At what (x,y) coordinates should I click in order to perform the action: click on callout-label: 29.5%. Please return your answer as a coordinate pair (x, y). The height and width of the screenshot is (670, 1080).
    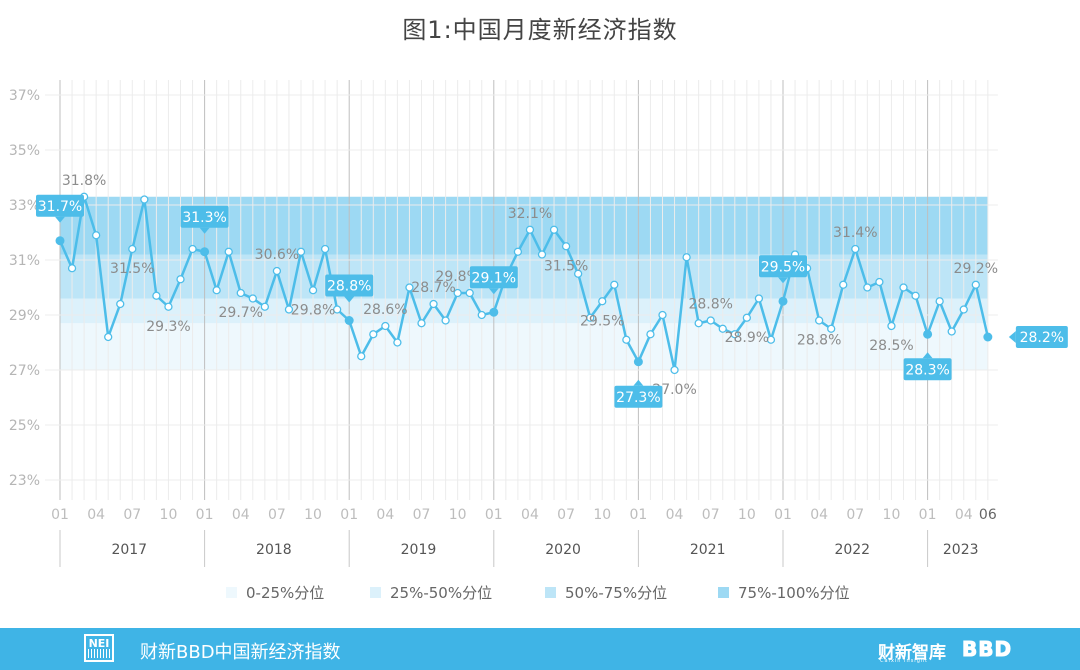
    Looking at the image, I should click on (783, 269).